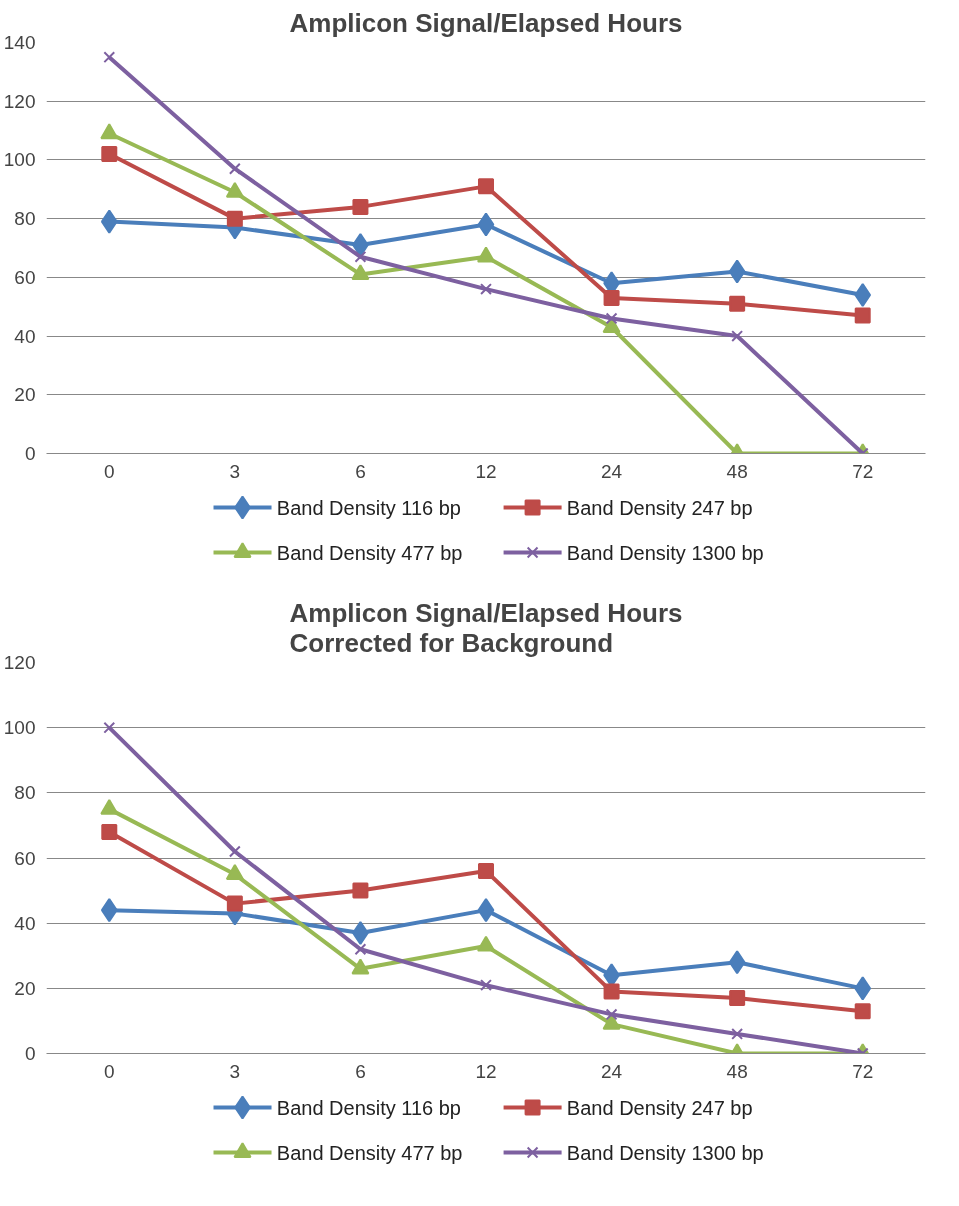  I want to click on chart-title: Amplicon Signal/Elapsed Hours Corrected for Background, so click(486, 627).